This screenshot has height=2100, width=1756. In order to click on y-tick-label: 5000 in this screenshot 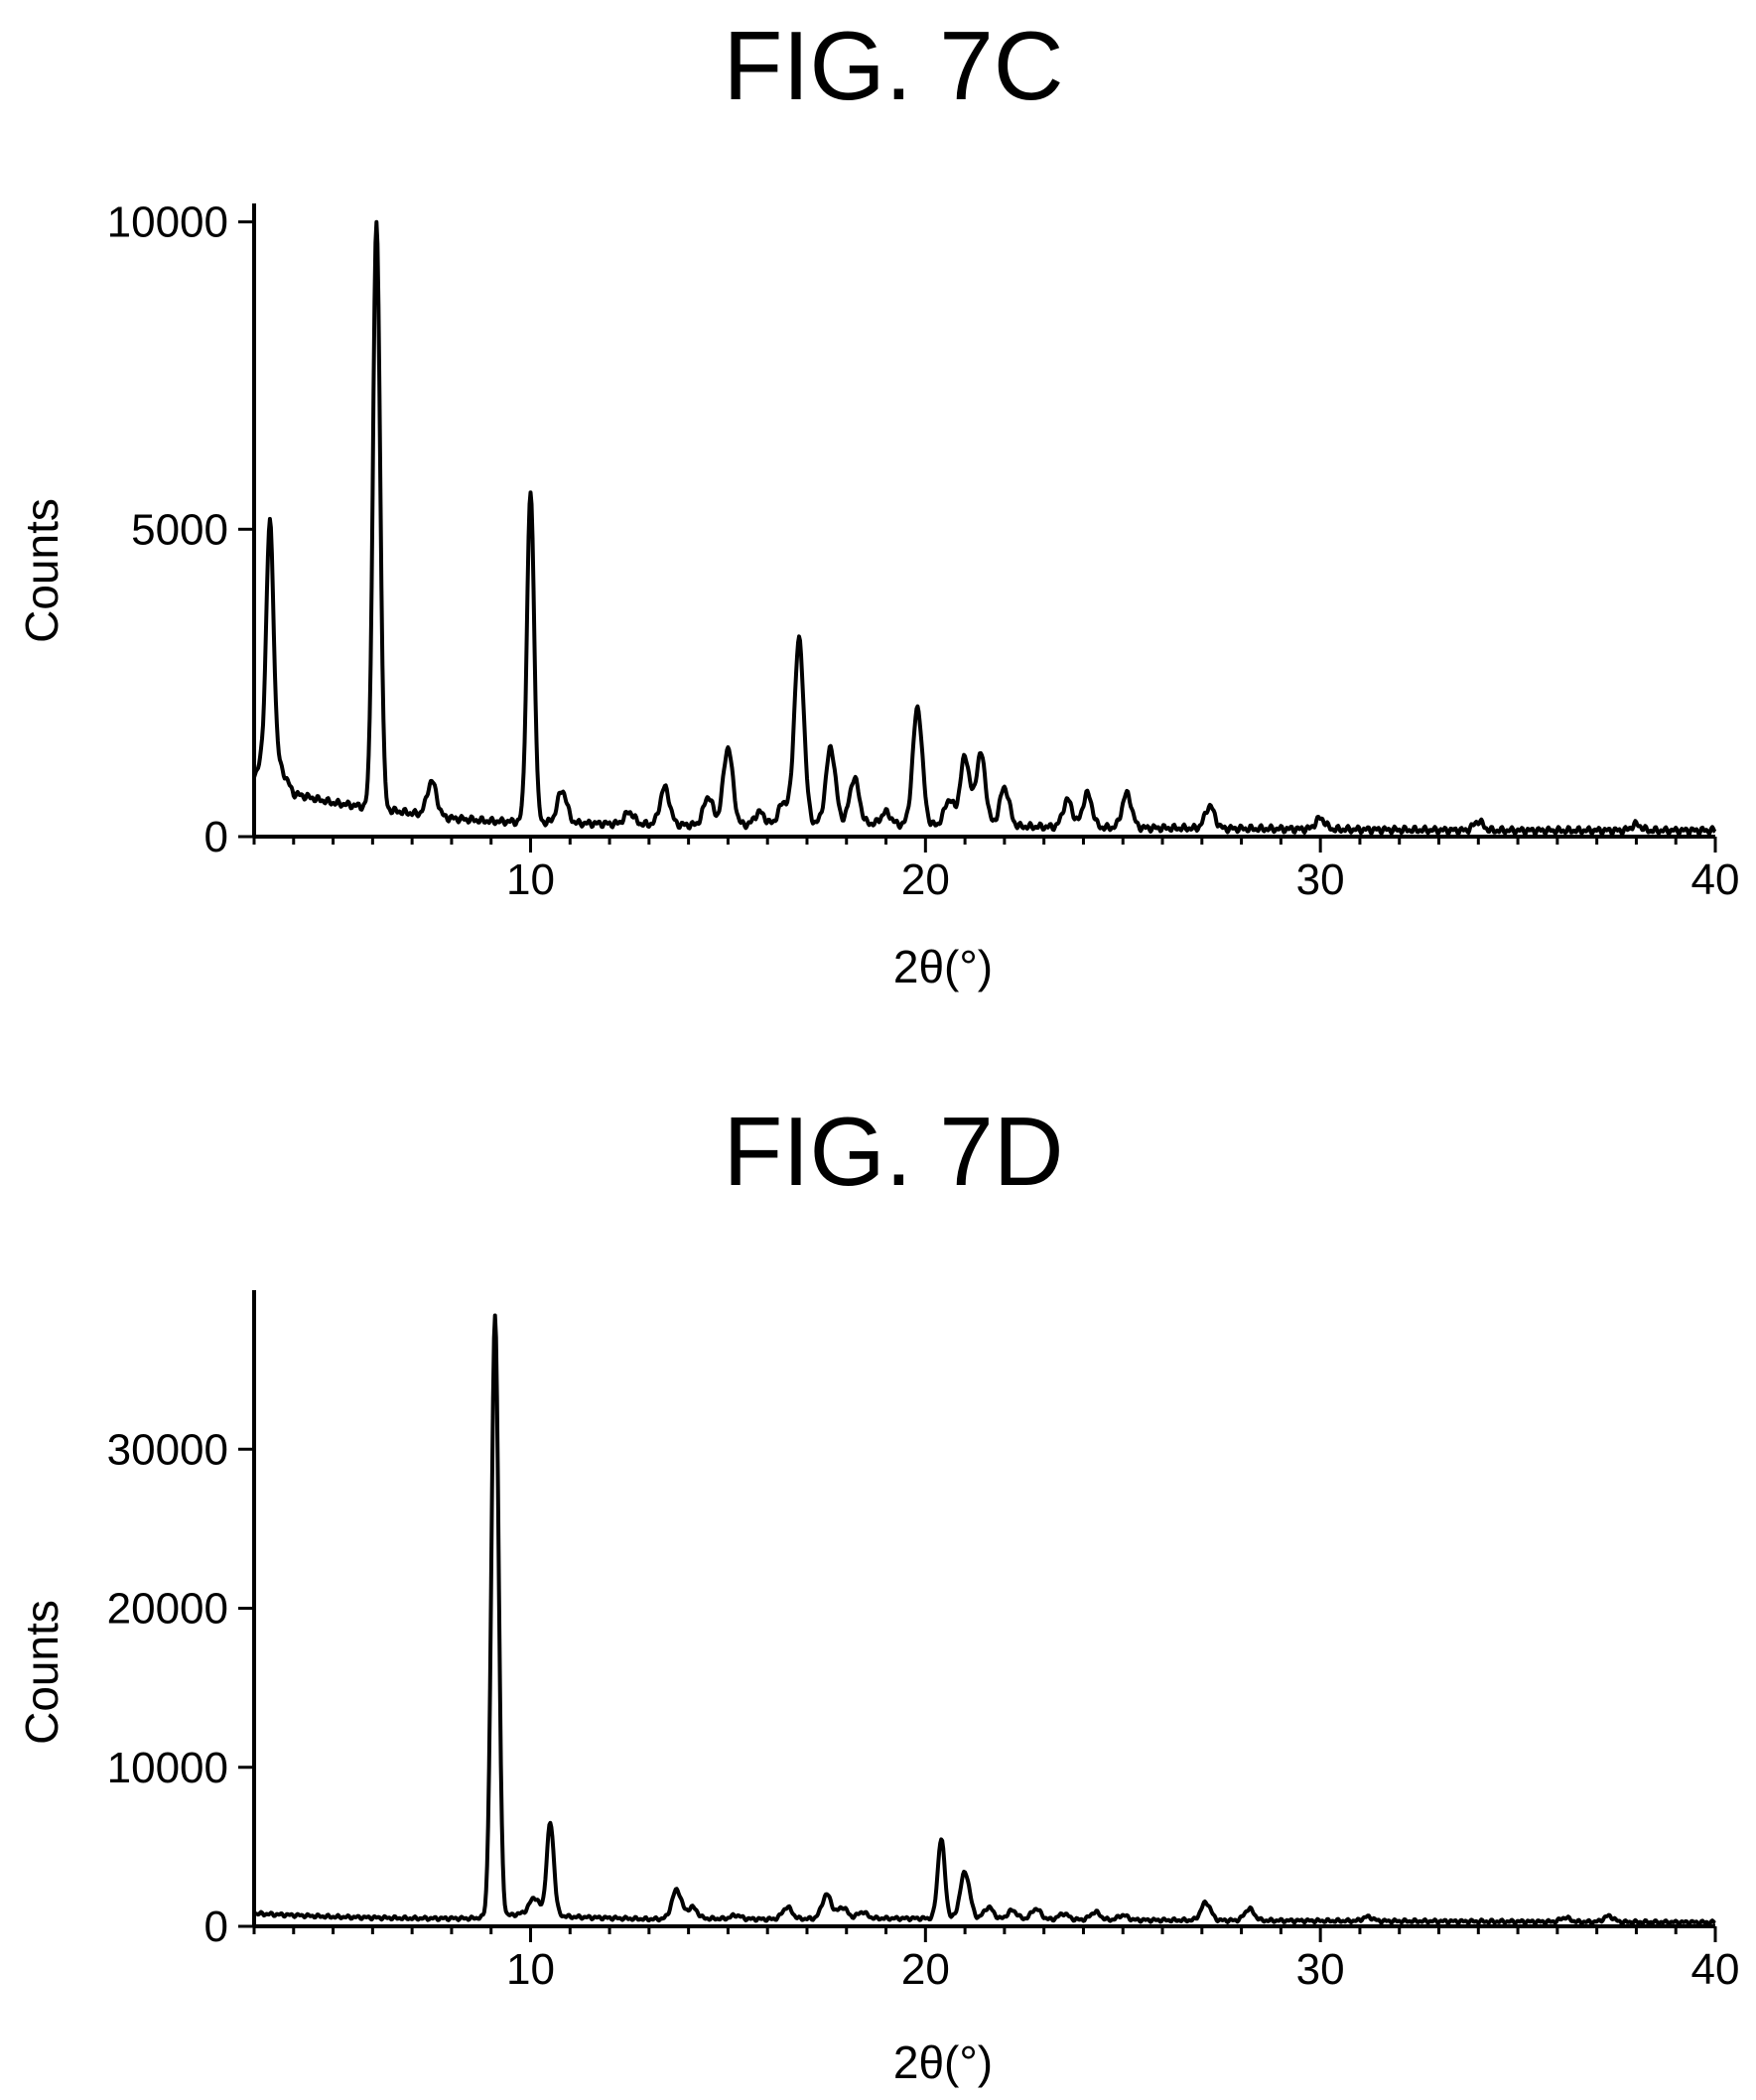, I will do `click(179, 529)`.